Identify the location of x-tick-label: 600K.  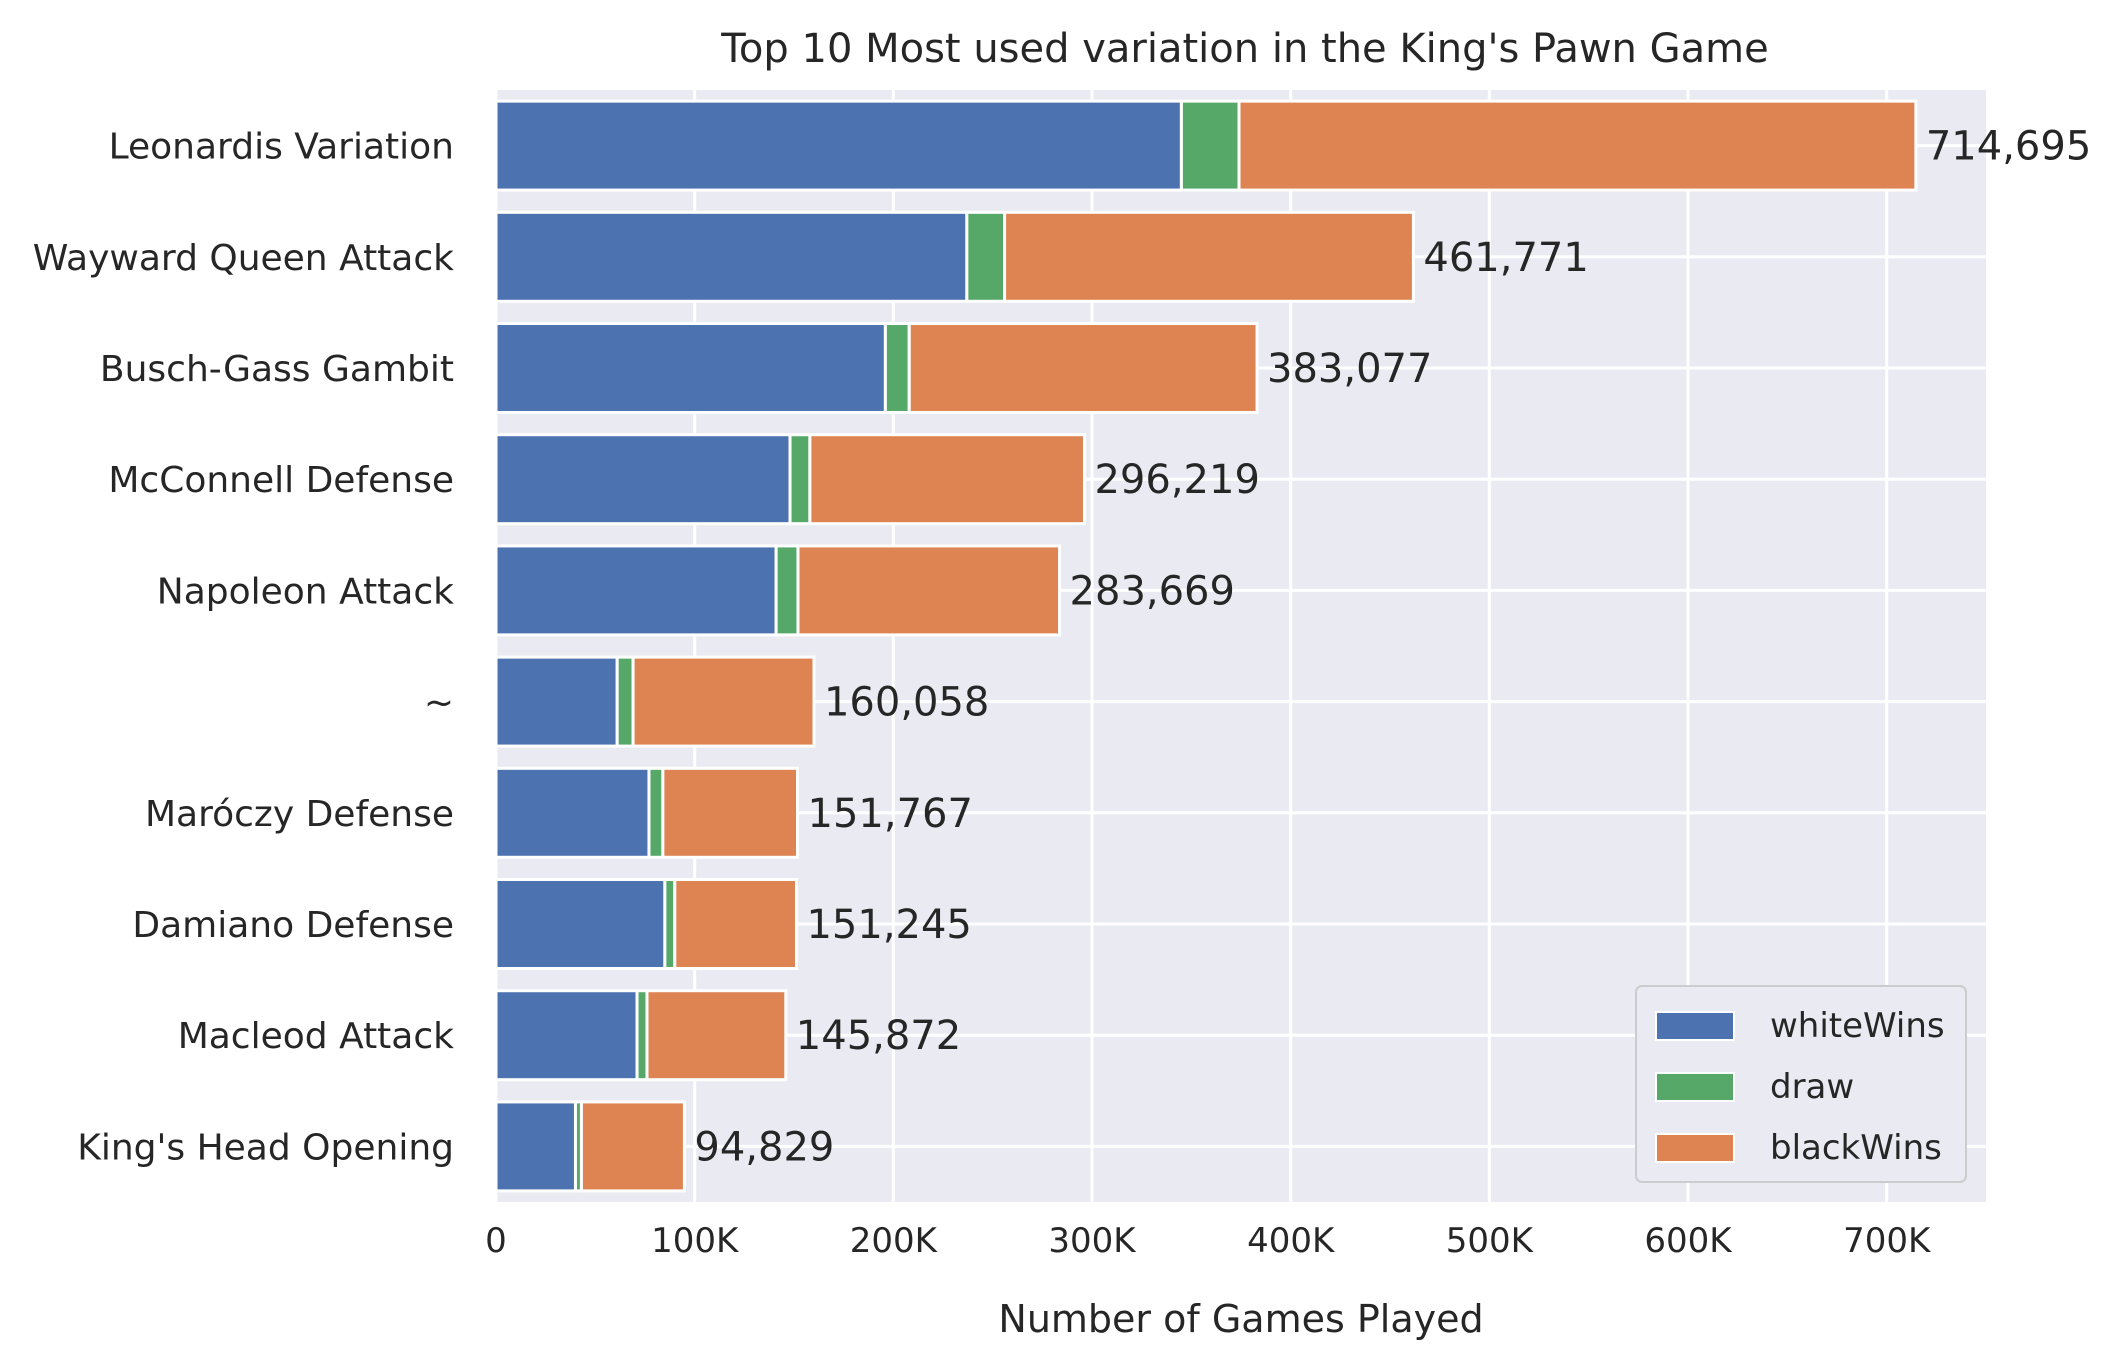
(1688, 1241).